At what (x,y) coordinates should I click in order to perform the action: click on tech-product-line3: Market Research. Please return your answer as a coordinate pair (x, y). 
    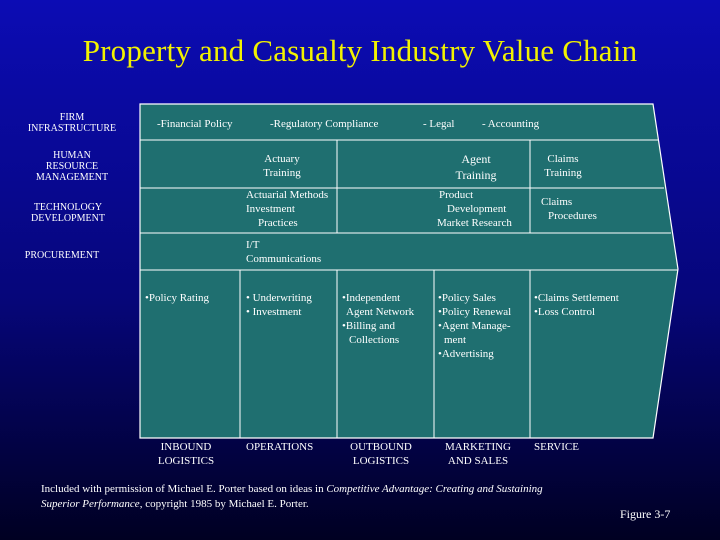
    Looking at the image, I should click on (474, 223).